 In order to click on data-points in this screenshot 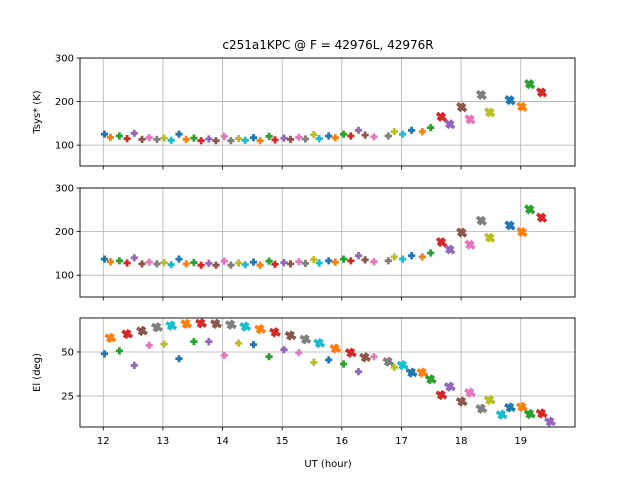, I will do `click(324, 111)`.